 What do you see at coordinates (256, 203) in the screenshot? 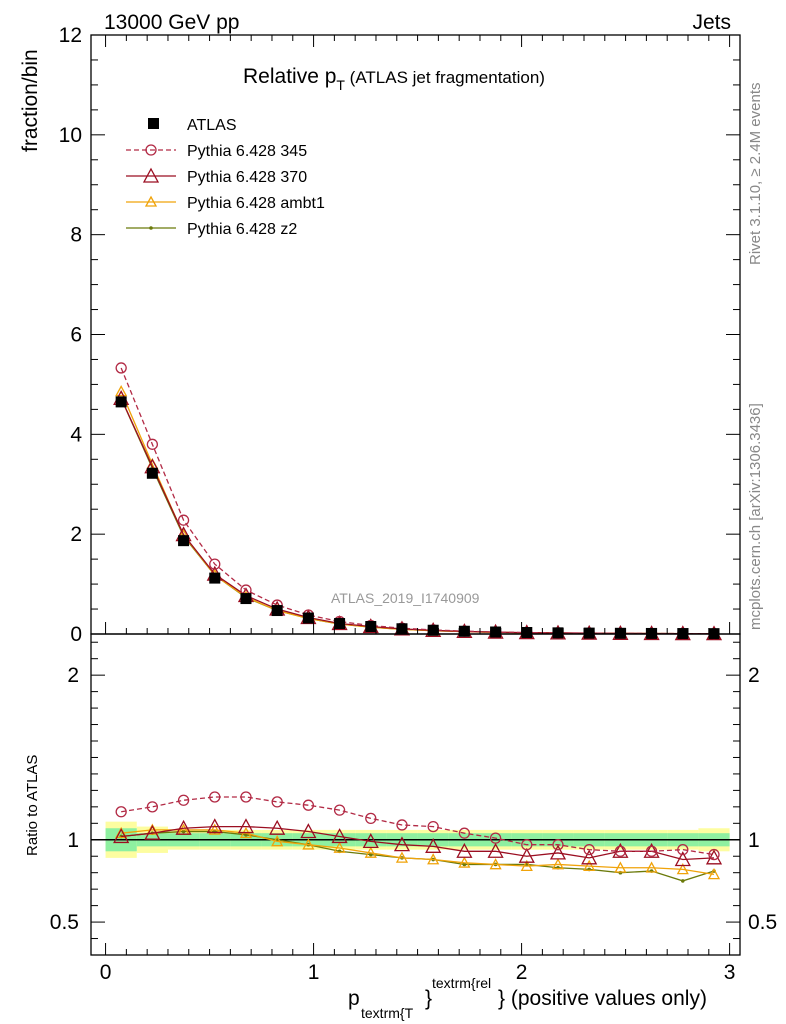
I see `legend-ambt1-label: Pythia 6.428 ambt1` at bounding box center [256, 203].